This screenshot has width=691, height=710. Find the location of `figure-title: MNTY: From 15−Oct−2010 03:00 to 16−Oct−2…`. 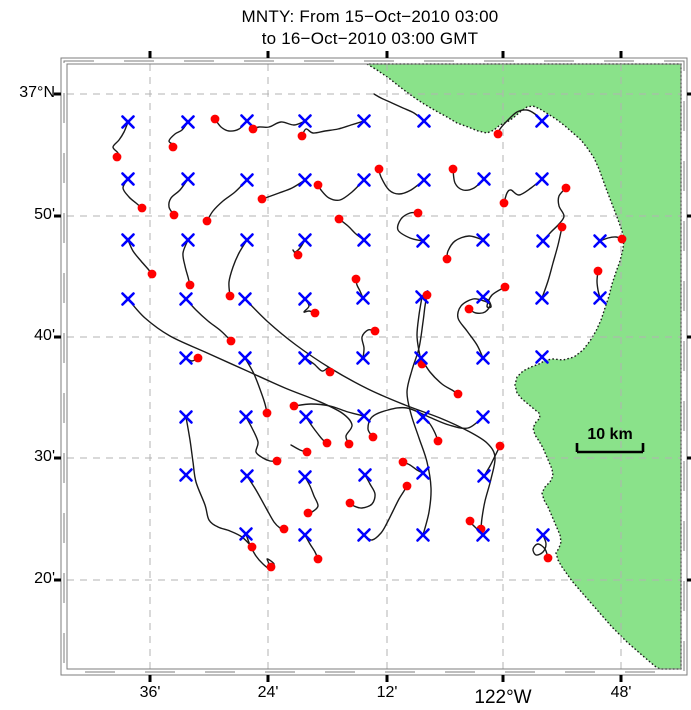

figure-title: MNTY: From 15−Oct−2010 03:00 to 16−Oct−2… is located at coordinates (370, 28).